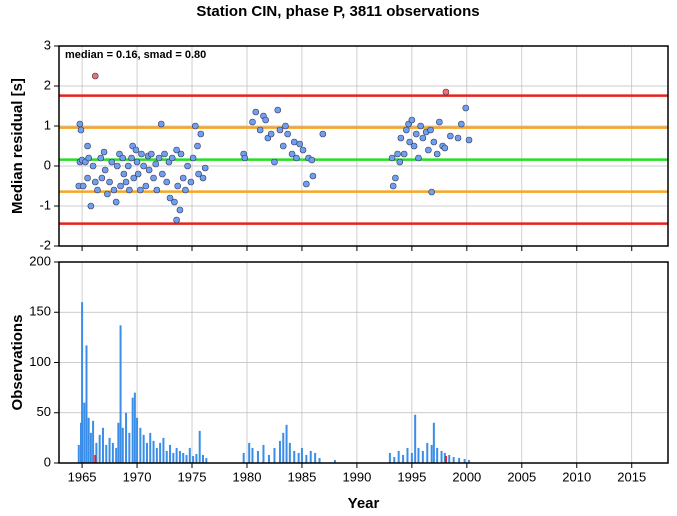 This screenshot has height=516, width=677. I want to click on x-tick-label: 2015, so click(631, 476).